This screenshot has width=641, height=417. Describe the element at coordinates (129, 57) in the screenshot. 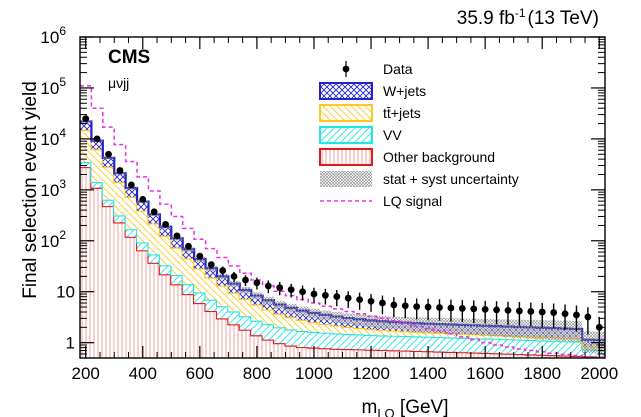

I see `cms-label: CMS` at that location.